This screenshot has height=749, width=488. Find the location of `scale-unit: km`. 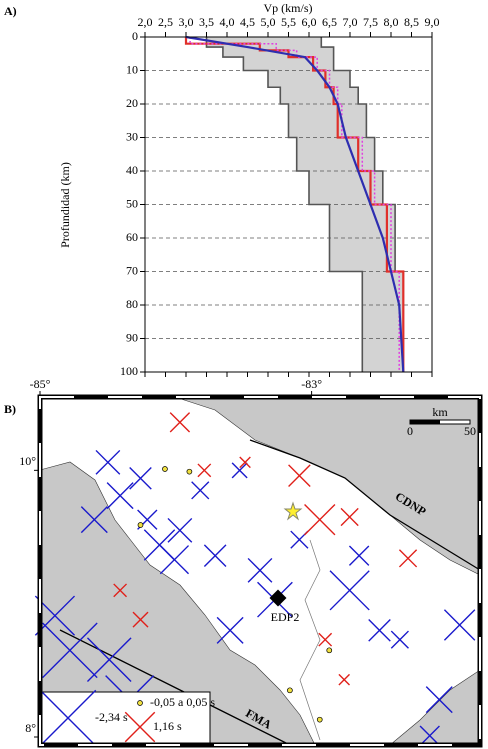

scale-unit: km is located at coordinates (440, 412).